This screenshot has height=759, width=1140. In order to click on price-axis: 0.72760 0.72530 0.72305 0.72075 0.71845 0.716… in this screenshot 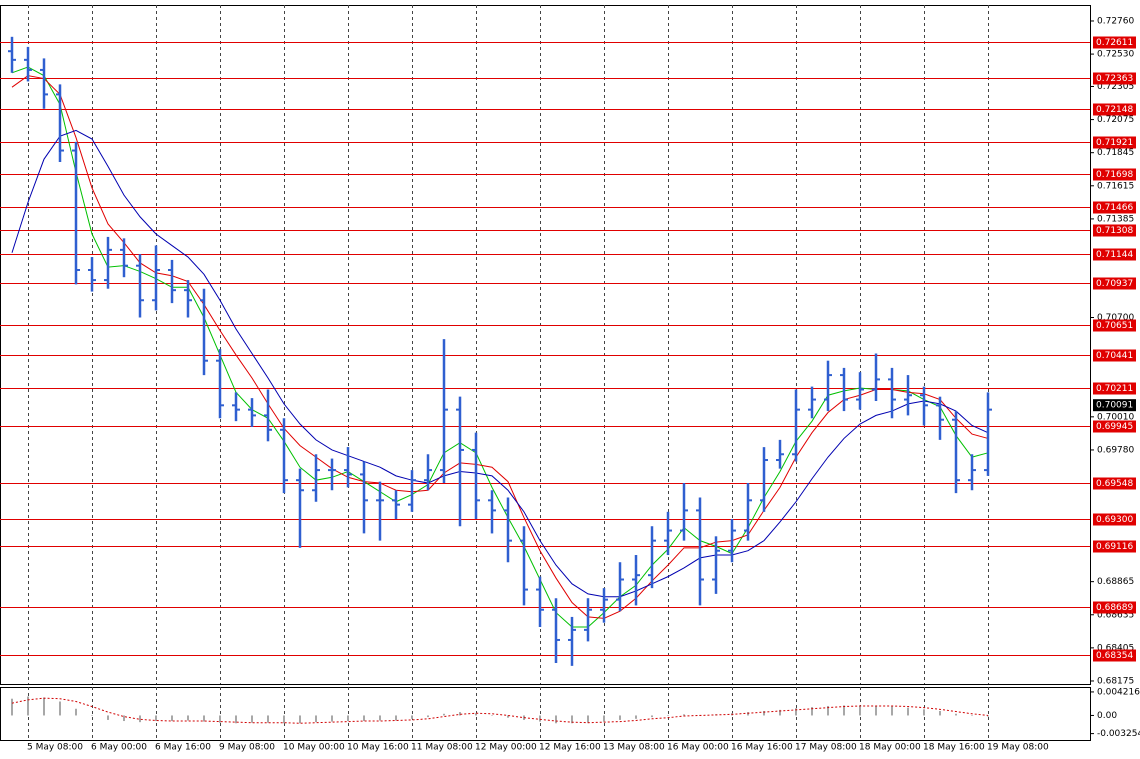, I will do `click(1115, 377)`.